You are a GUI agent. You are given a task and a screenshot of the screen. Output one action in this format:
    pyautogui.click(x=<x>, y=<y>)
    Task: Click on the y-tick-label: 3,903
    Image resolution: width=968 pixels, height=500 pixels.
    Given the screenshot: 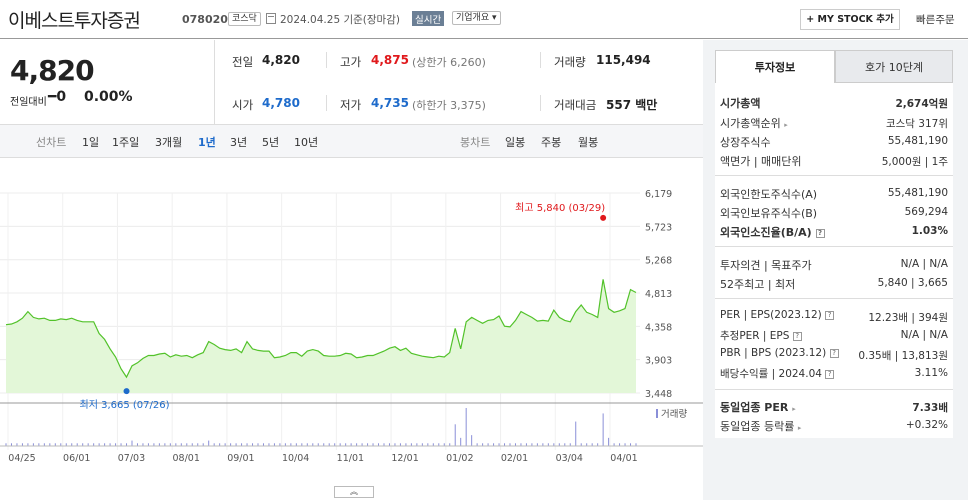 What is the action you would take?
    pyautogui.click(x=658, y=361)
    